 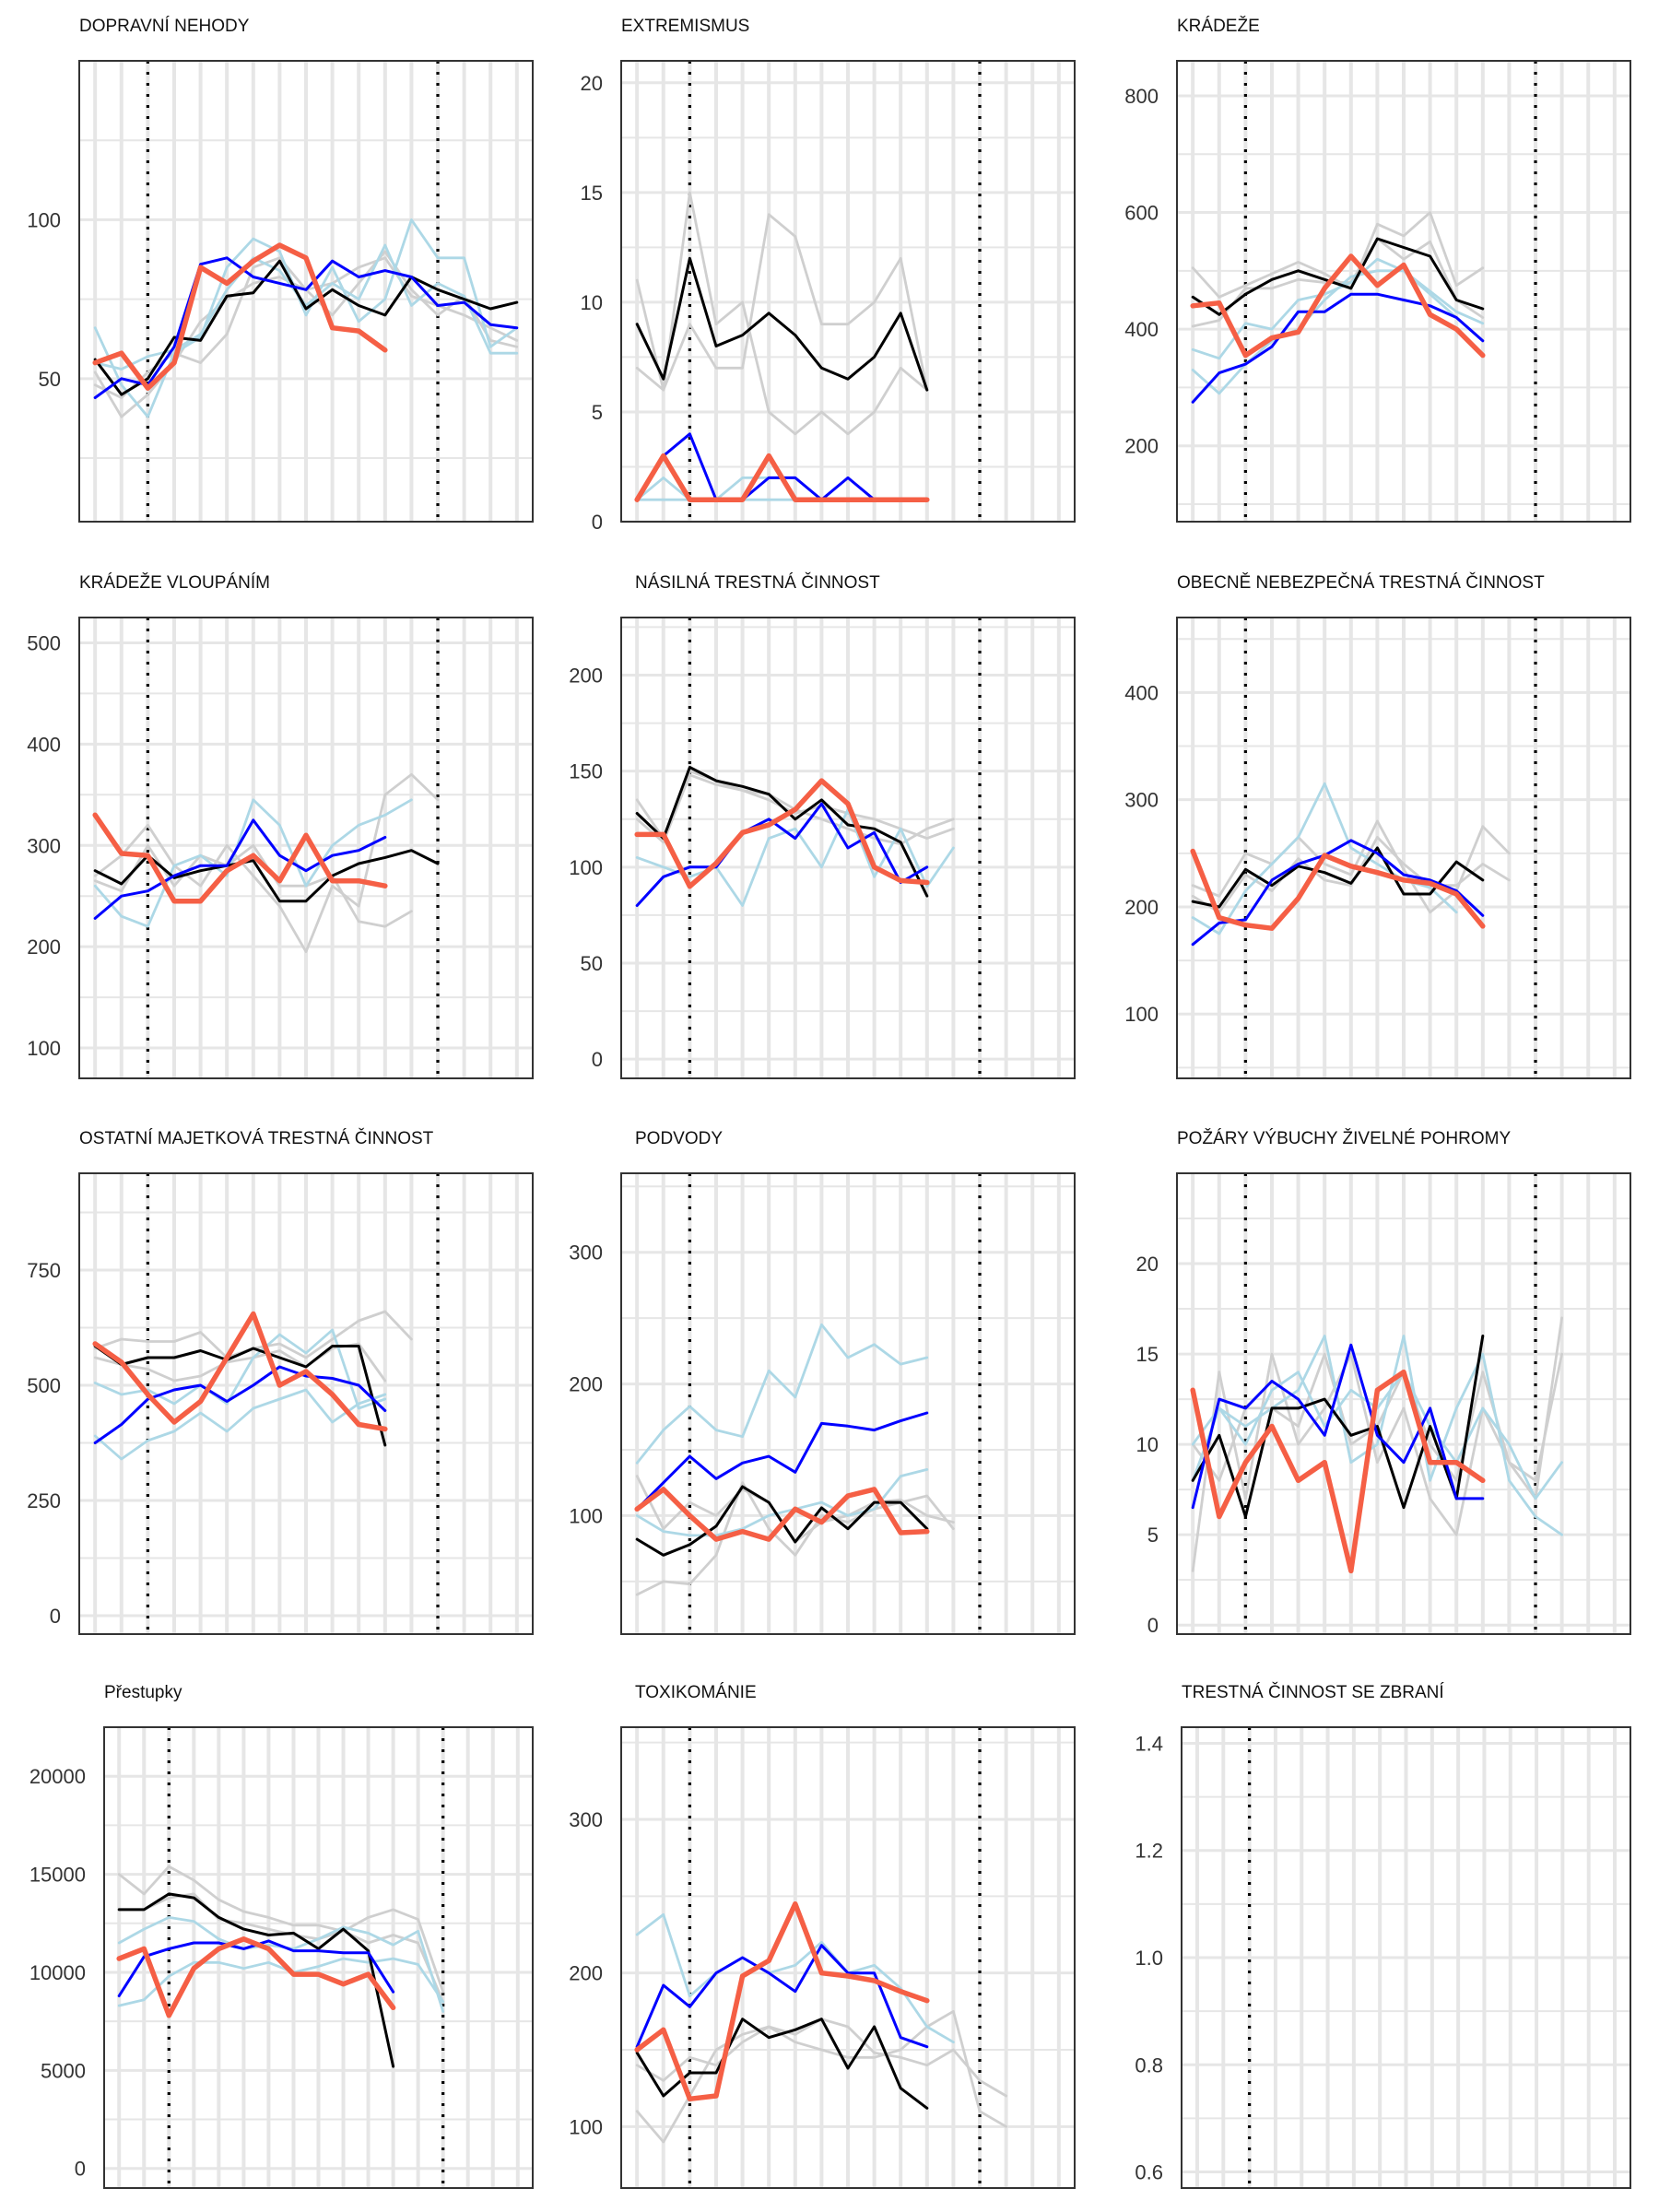 I want to click on panel-title: NÁSILNÁ TRESTNÁ ČINNOST, so click(x=757, y=583).